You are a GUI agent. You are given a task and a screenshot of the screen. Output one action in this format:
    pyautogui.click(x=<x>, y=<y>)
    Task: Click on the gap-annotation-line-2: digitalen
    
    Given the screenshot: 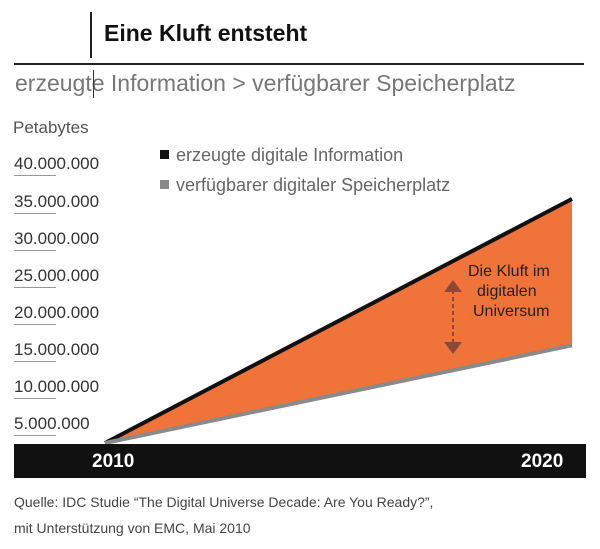 What is the action you would take?
    pyautogui.click(x=507, y=291)
    